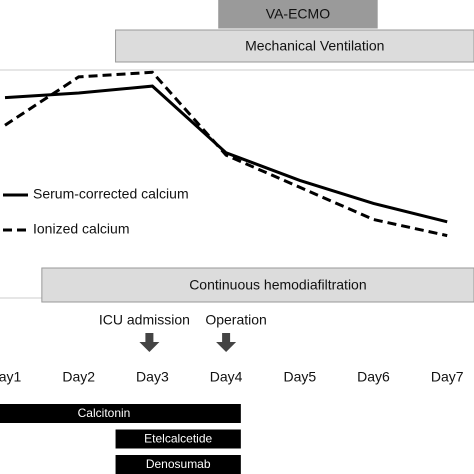 Image resolution: width=474 pixels, height=474 pixels. What do you see at coordinates (81, 229) in the screenshot?
I see `legend-label: Ionized calcium` at bounding box center [81, 229].